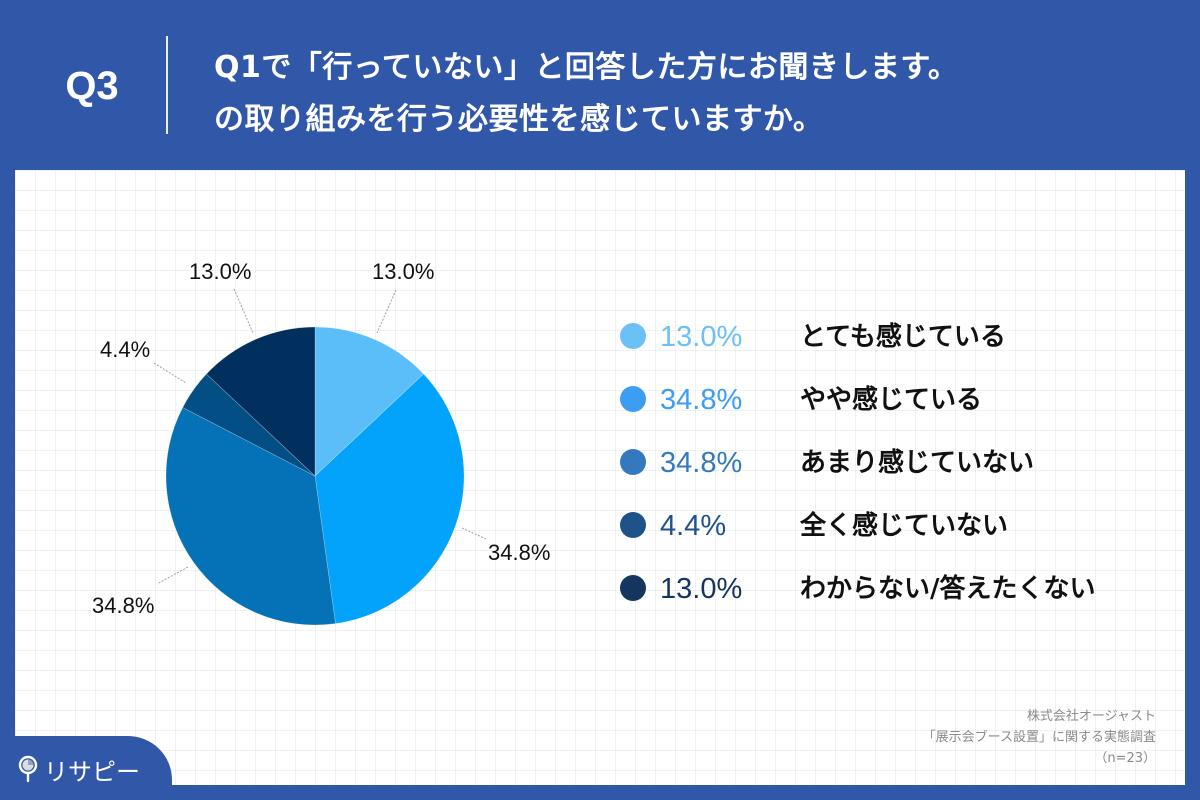 This screenshot has height=800, width=1200. I want to click on legend-item: 13.0% わからない/答えたくない, so click(890, 589).